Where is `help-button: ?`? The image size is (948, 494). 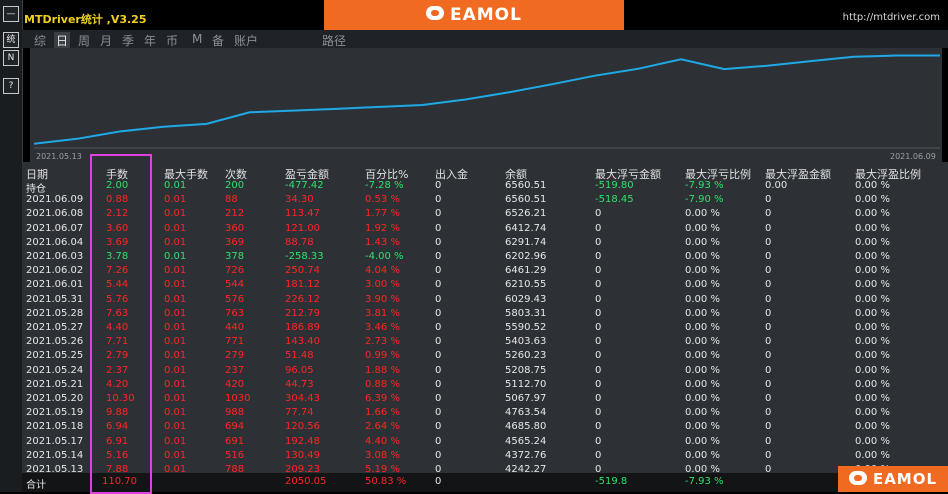
help-button: ? is located at coordinates (11, 86).